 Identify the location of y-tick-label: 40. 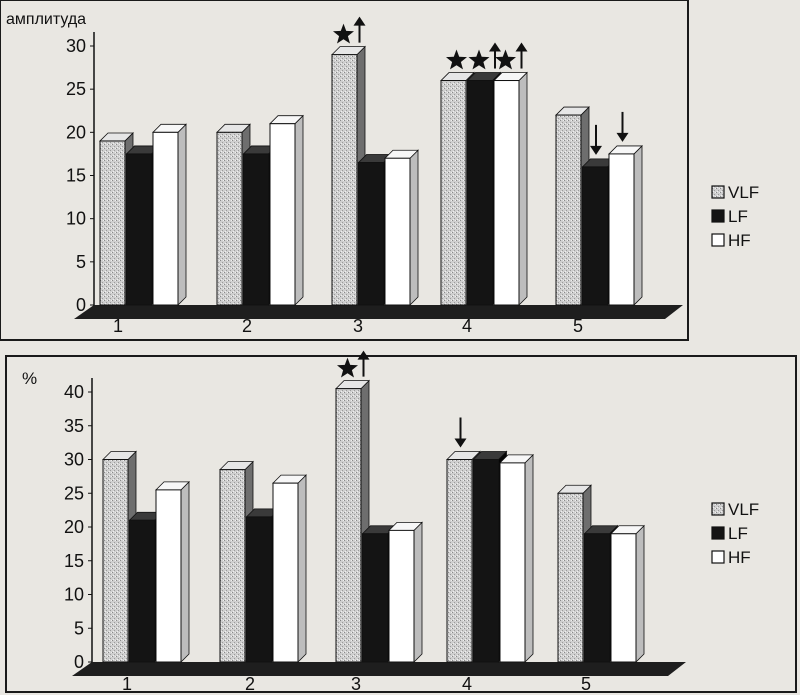
(74, 392).